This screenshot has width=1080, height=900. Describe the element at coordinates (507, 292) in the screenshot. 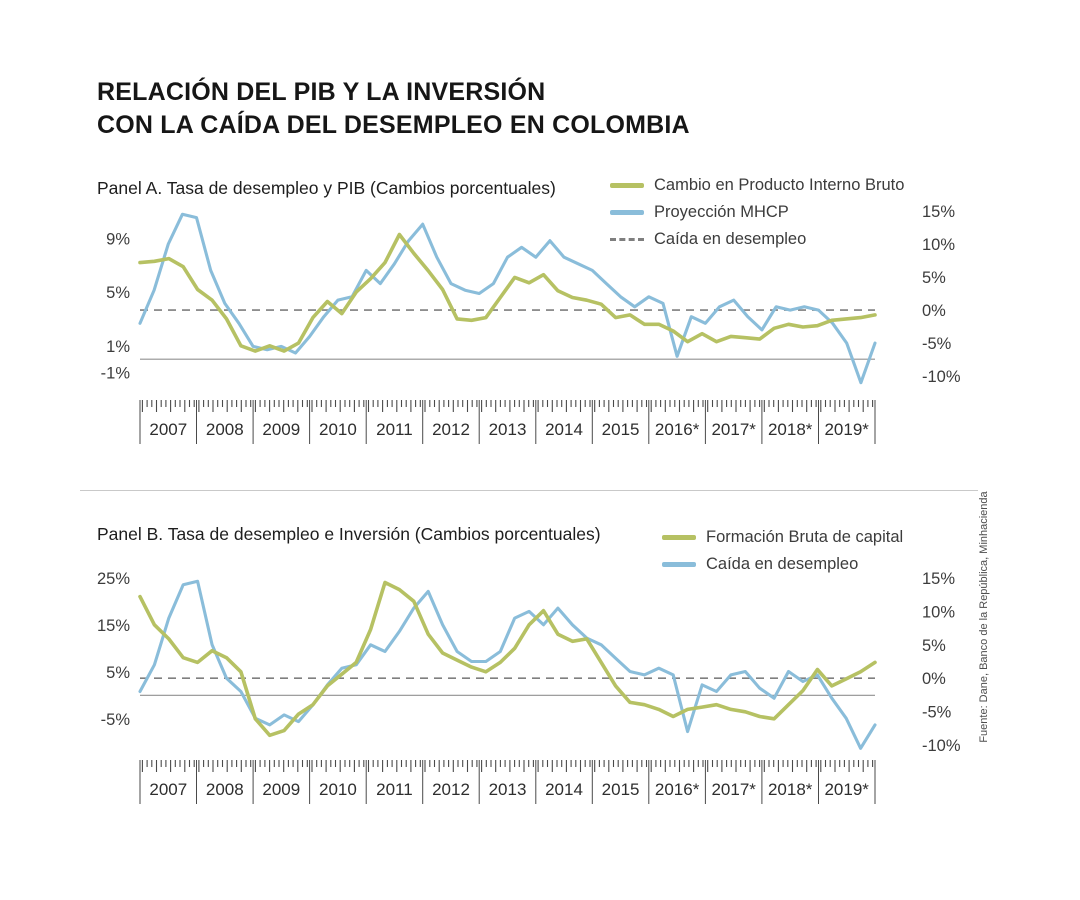

I see `series-line-cambio-en-producto-interno-bruto` at that location.